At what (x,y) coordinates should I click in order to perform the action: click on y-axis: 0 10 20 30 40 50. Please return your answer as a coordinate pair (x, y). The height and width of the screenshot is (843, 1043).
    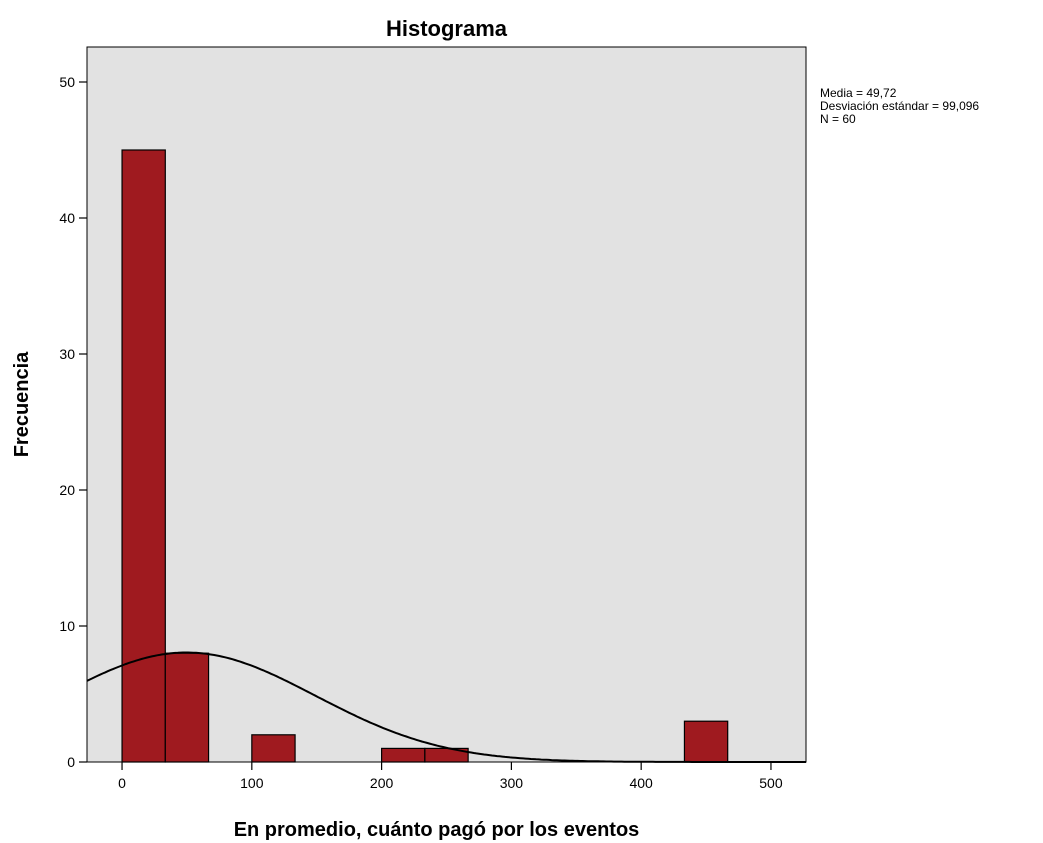
    Looking at the image, I should click on (73, 422).